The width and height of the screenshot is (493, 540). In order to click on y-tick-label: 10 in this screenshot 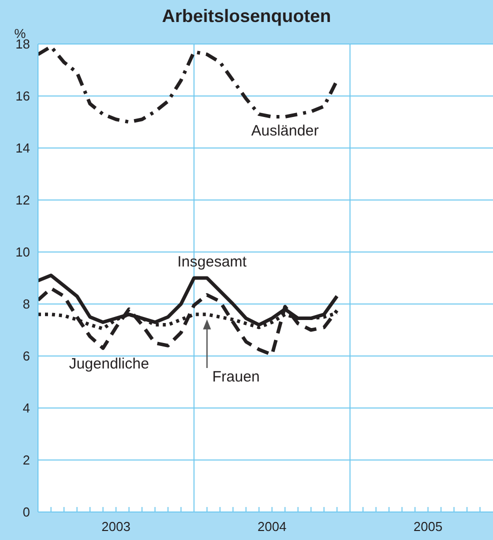, I will do `click(23, 252)`.